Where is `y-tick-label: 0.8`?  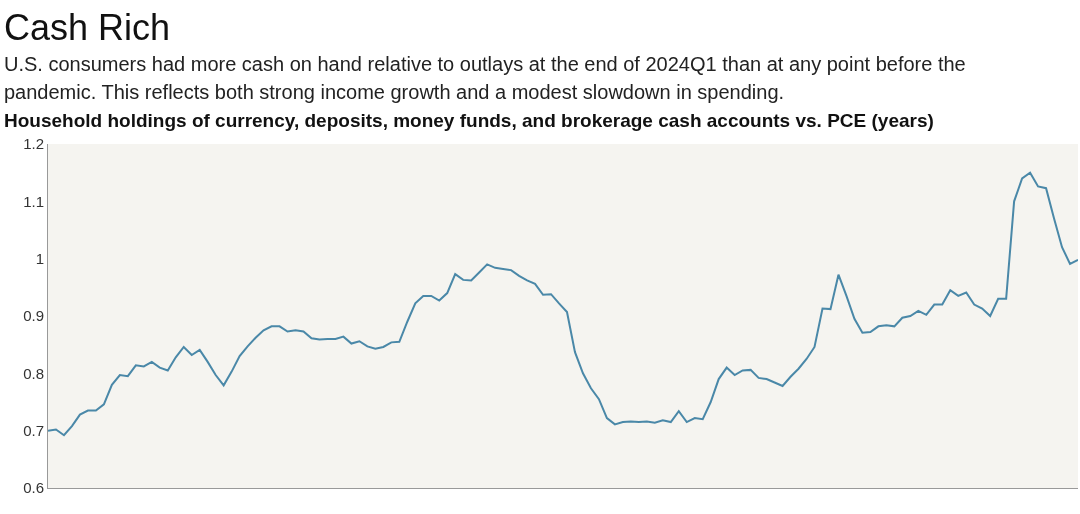 y-tick-label: 0.8 is located at coordinates (33, 373).